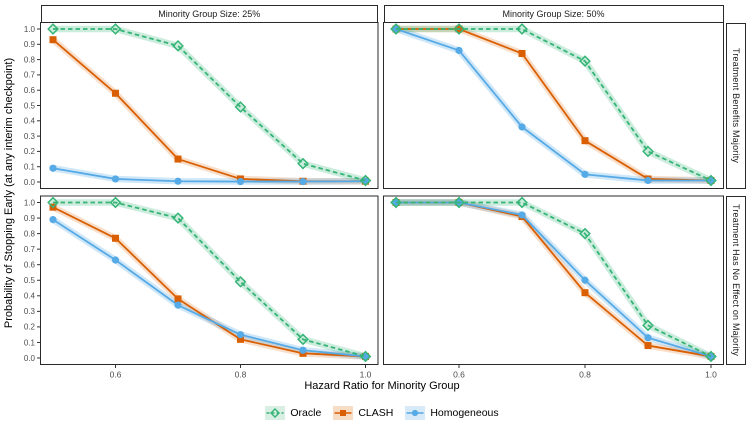 This screenshot has height=431, width=747. I want to click on legend-label-oracle: Oracle, so click(306, 413).